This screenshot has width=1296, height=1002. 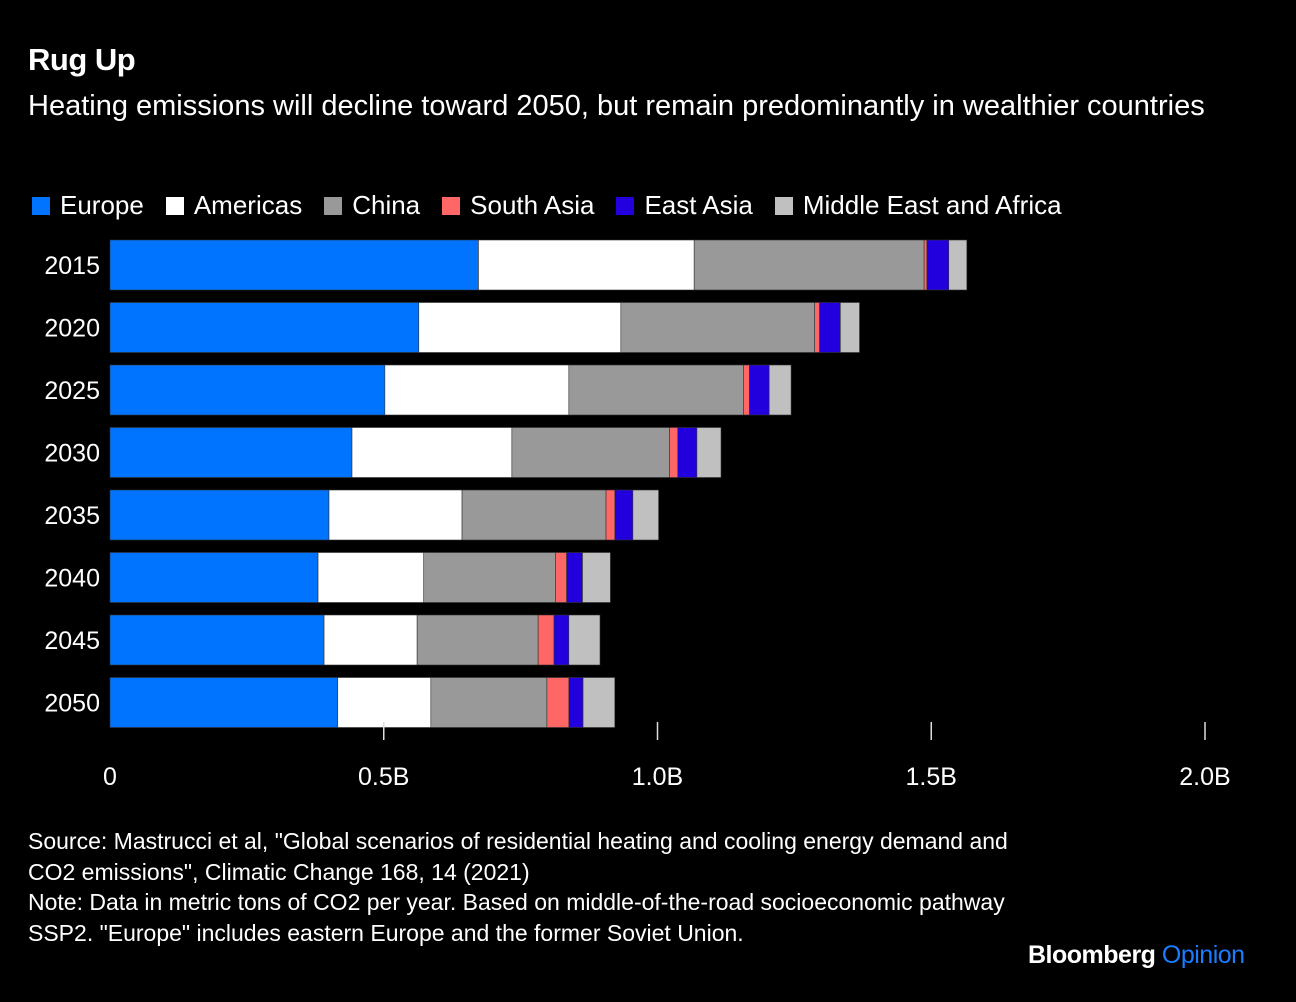 I want to click on x-tick-label: 0, so click(x=110, y=777).